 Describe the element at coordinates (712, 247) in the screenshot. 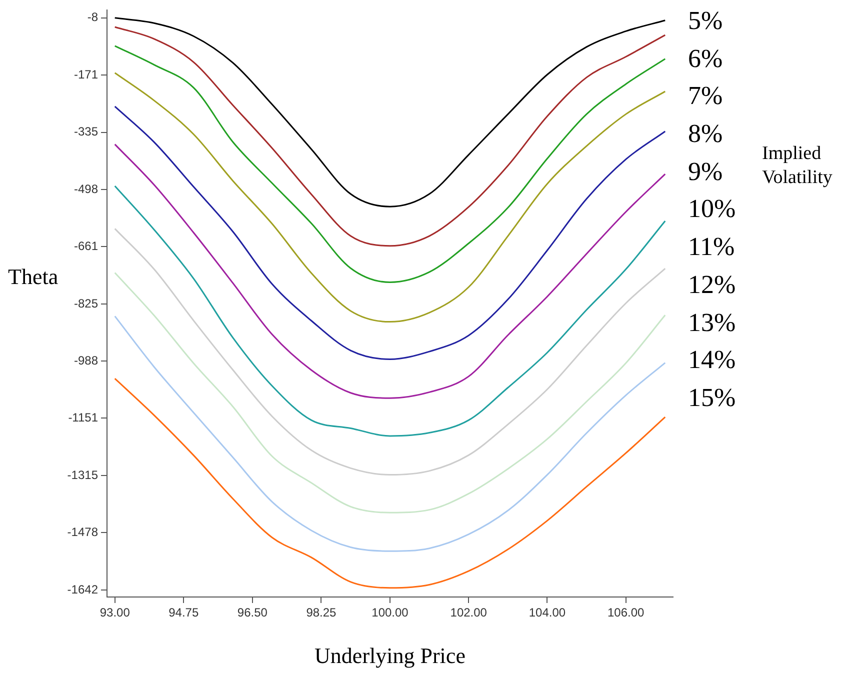

I see `series-label: 11%` at that location.